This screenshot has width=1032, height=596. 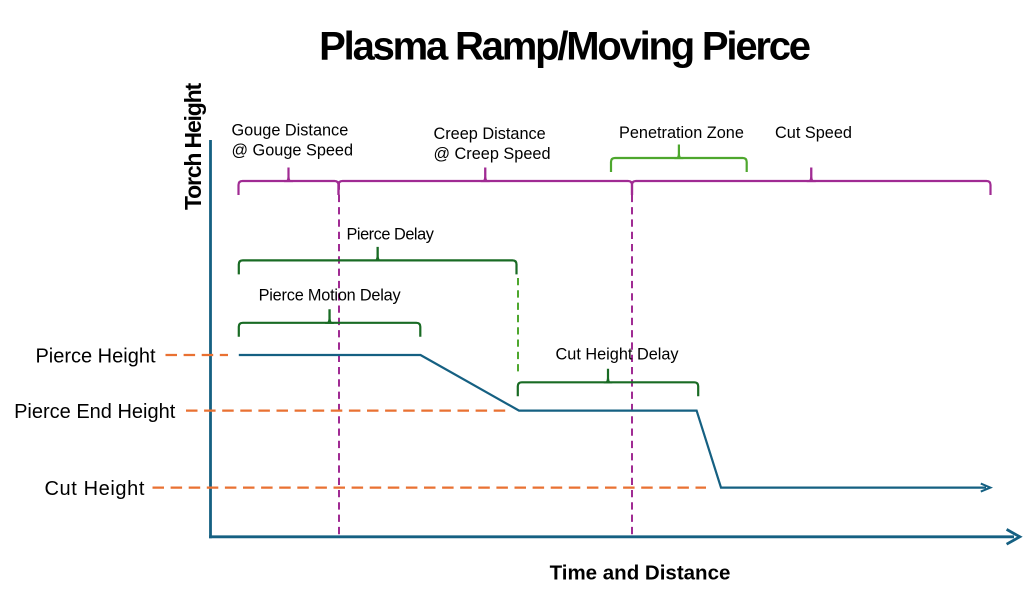 What do you see at coordinates (290, 131) in the screenshot?
I see `svg-text: Gouge Distance` at bounding box center [290, 131].